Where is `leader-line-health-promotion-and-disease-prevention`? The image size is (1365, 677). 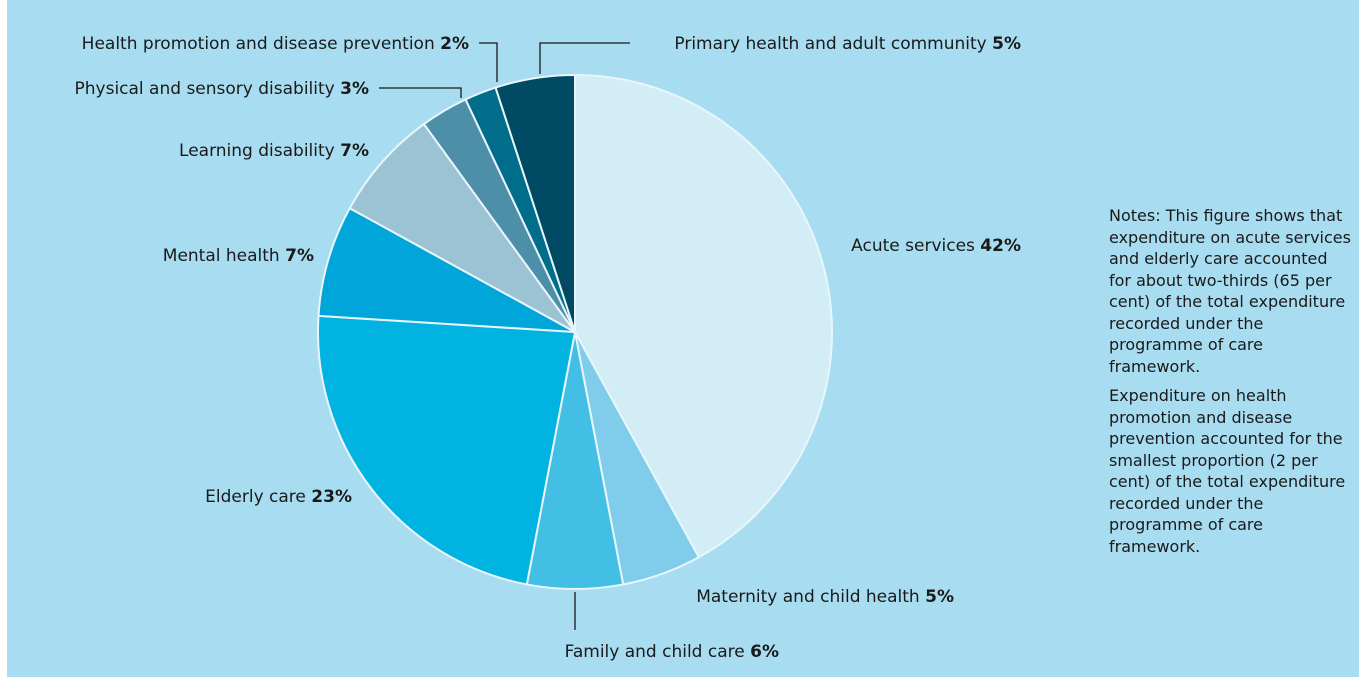
leader-line-health-promotion-and-disease-prevention is located at coordinates (488, 62).